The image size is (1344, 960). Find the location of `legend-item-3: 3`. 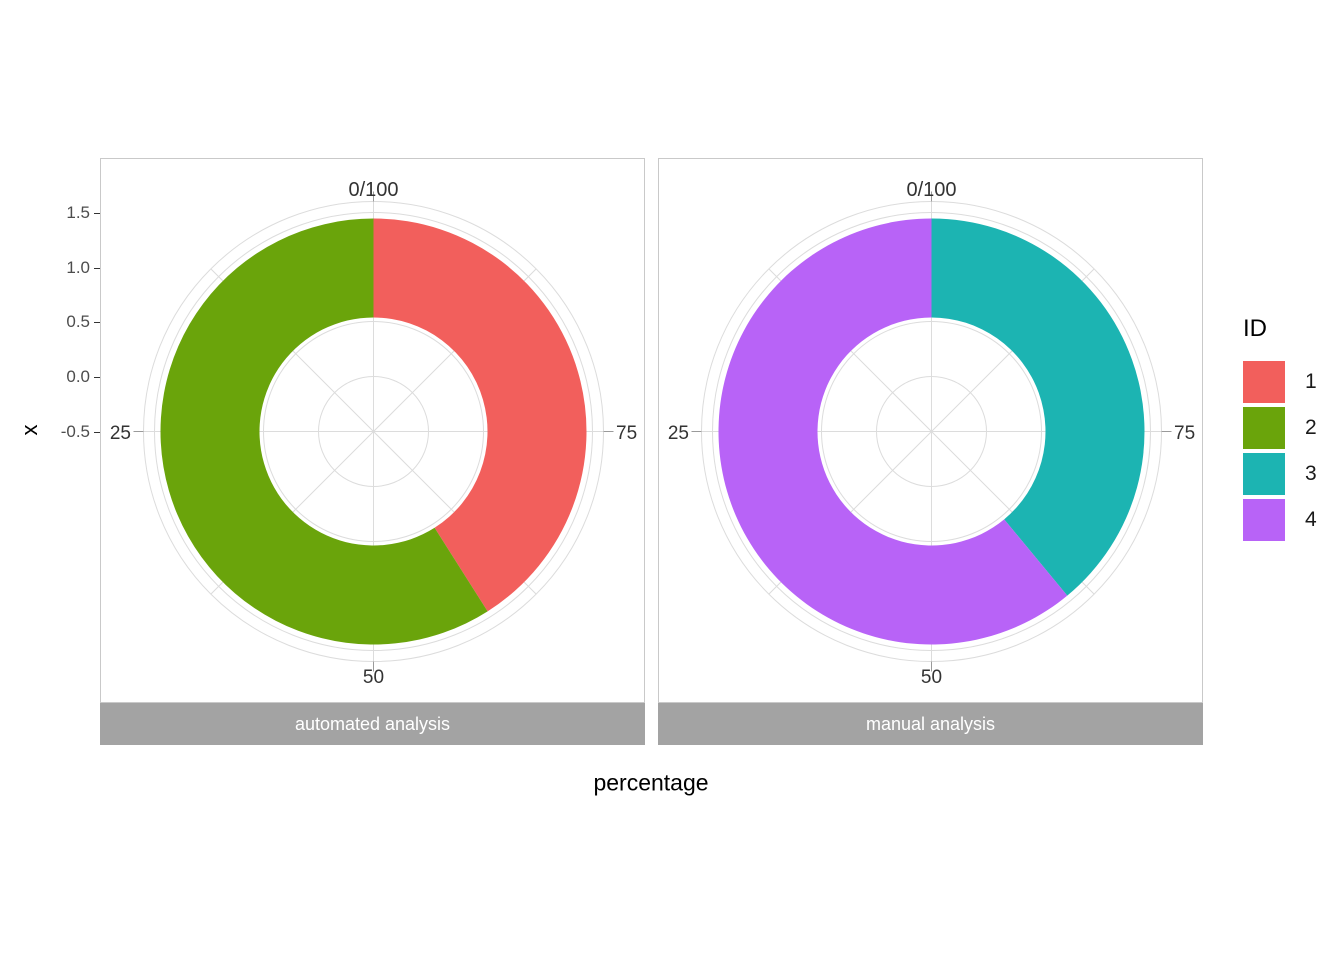

legend-item-3: 3 is located at coordinates (1280, 474).